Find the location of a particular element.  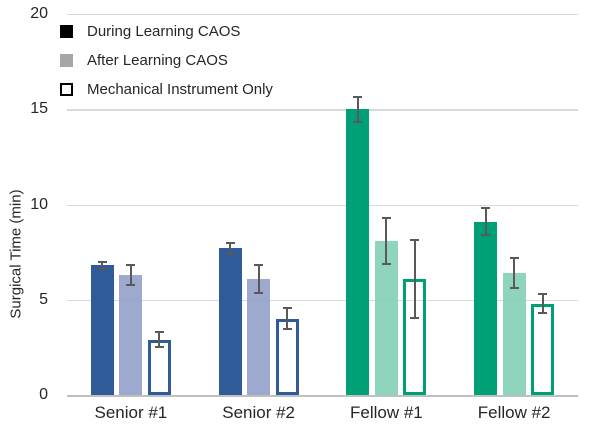

legend-item-mechanical-instrument-only: Mechanical Instrument Only is located at coordinates (166, 89).